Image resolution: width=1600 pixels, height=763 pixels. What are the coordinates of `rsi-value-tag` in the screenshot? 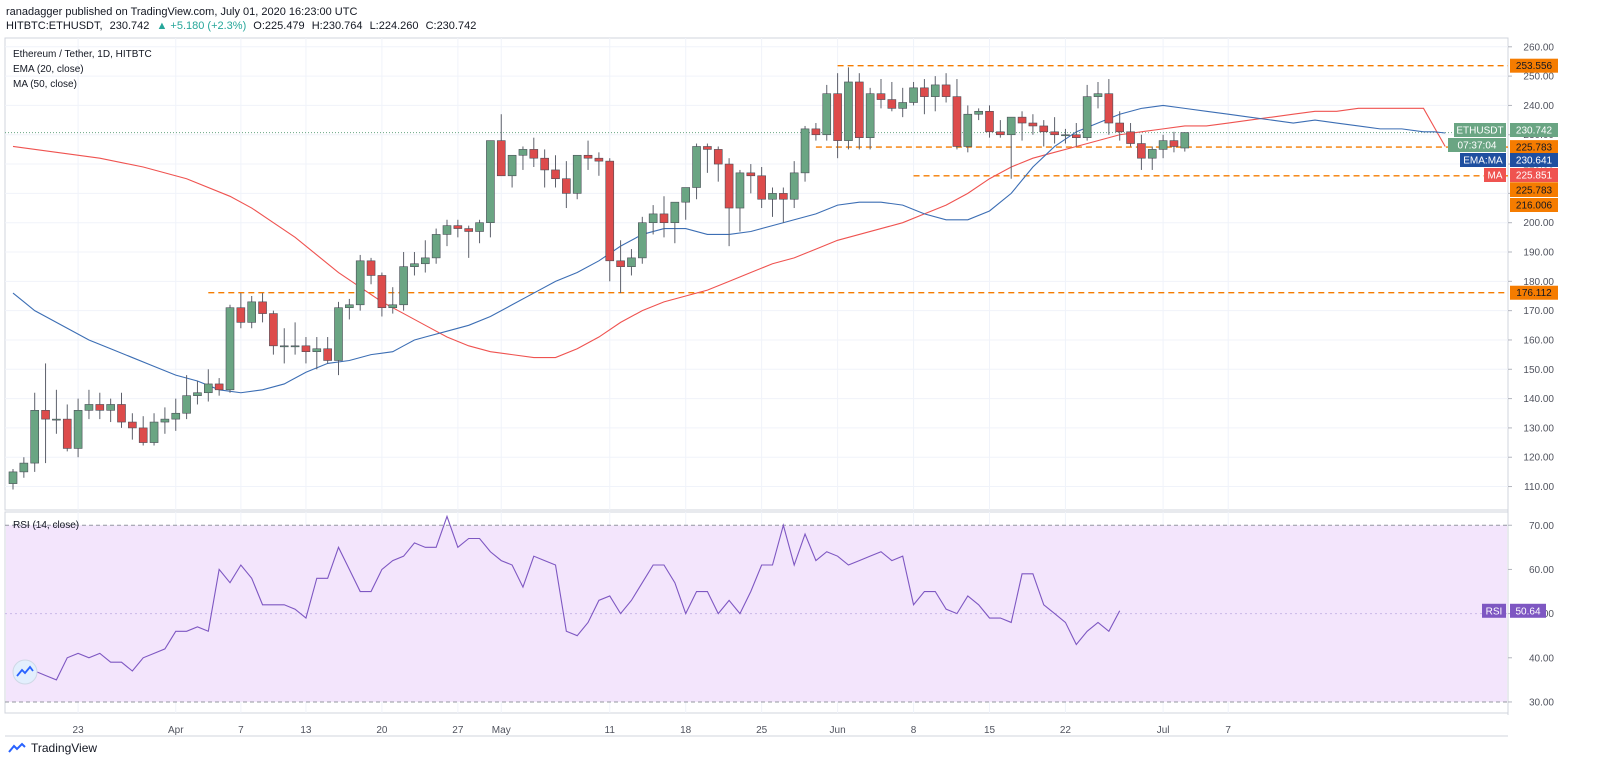 It's located at (1528, 610).